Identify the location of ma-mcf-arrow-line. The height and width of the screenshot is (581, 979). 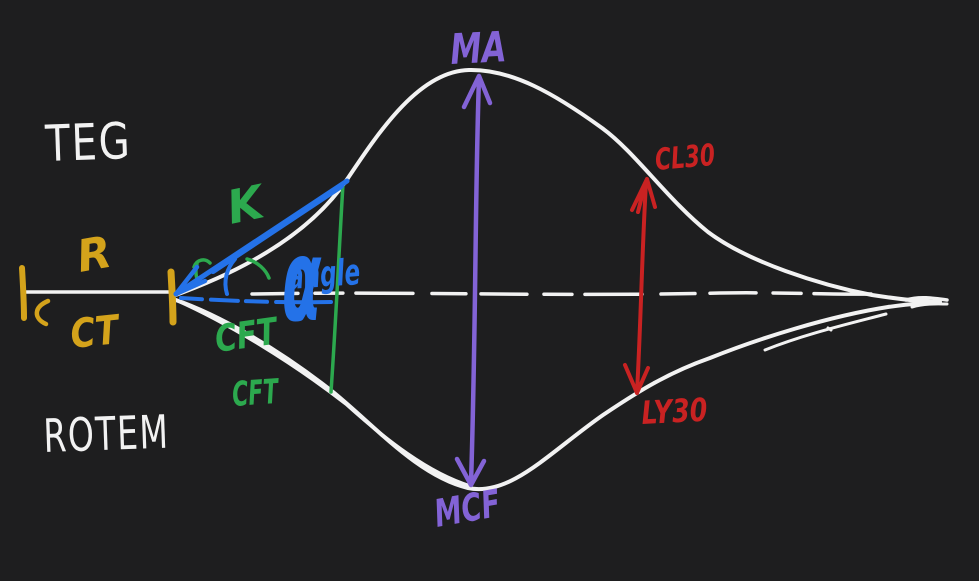
(475, 280).